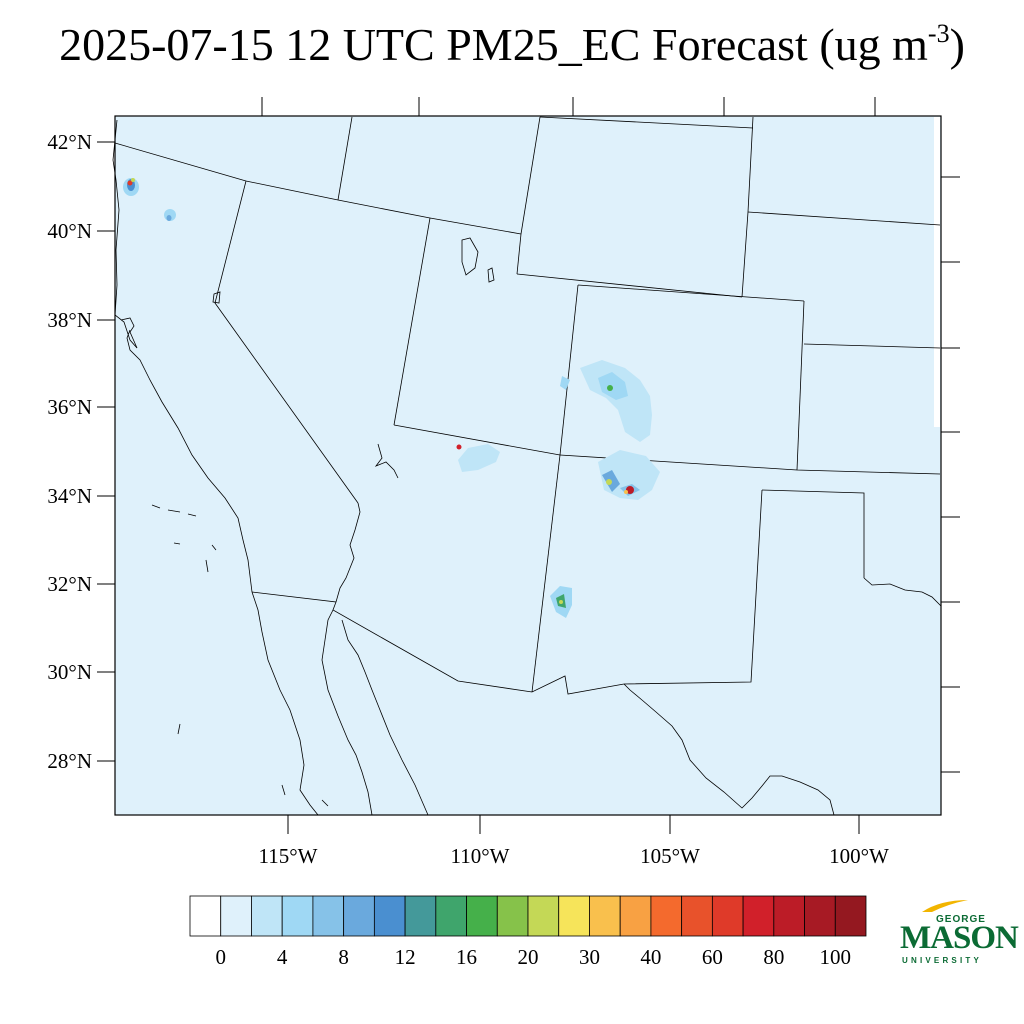 This screenshot has height=1024, width=1024. I want to click on lon-label-105: 105°W, so click(670, 856).